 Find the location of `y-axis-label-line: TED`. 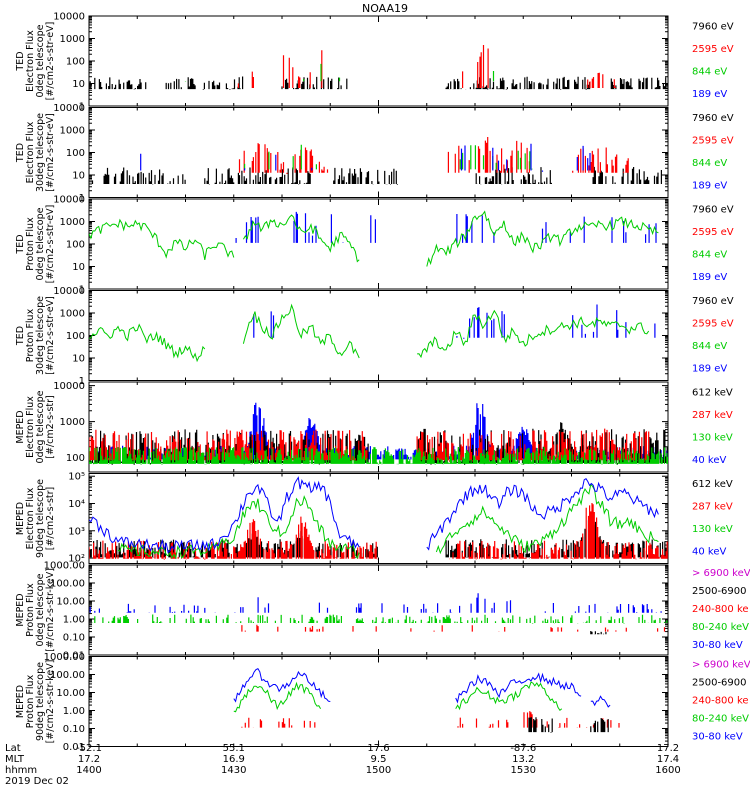

y-axis-label-line: TED is located at coordinates (20, 153).